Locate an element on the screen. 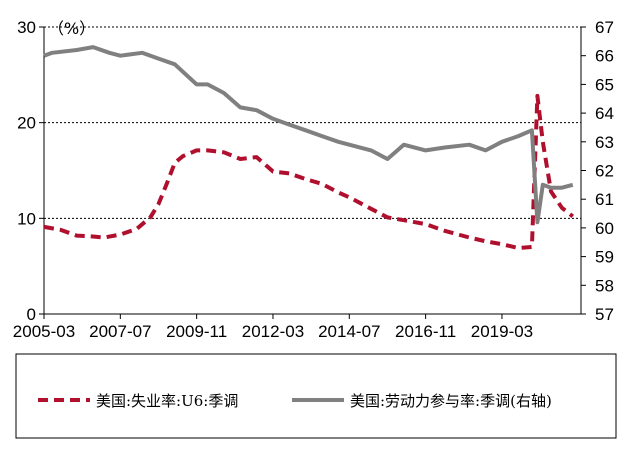  right-tick-label: 57 is located at coordinates (604, 314).